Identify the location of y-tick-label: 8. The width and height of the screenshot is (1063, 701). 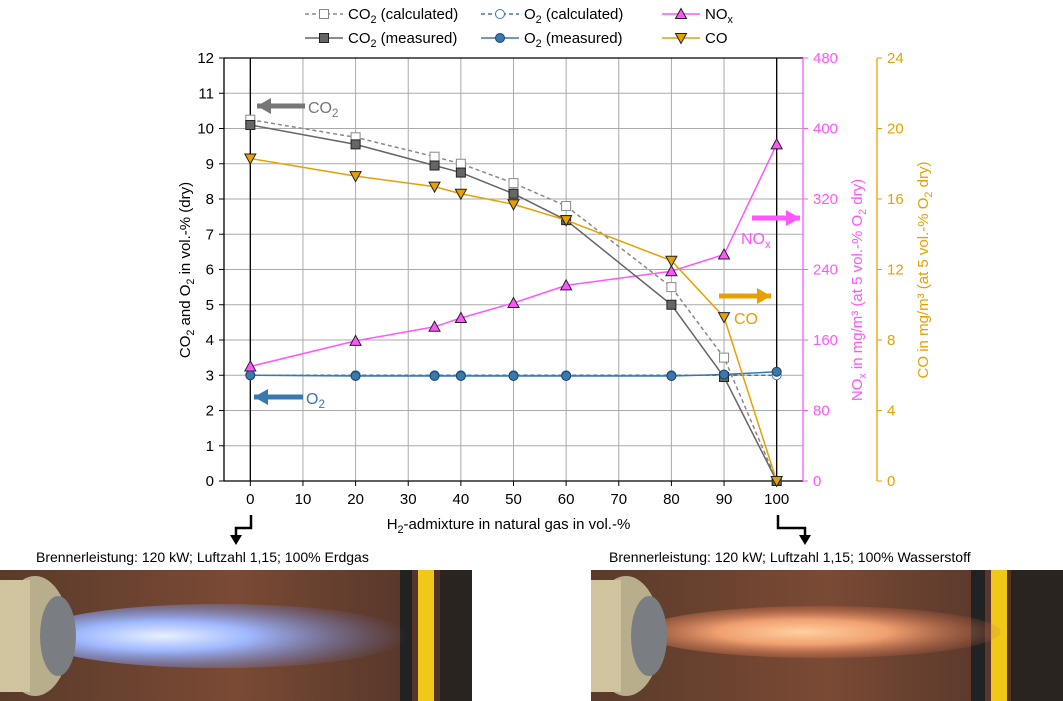
(210, 199).